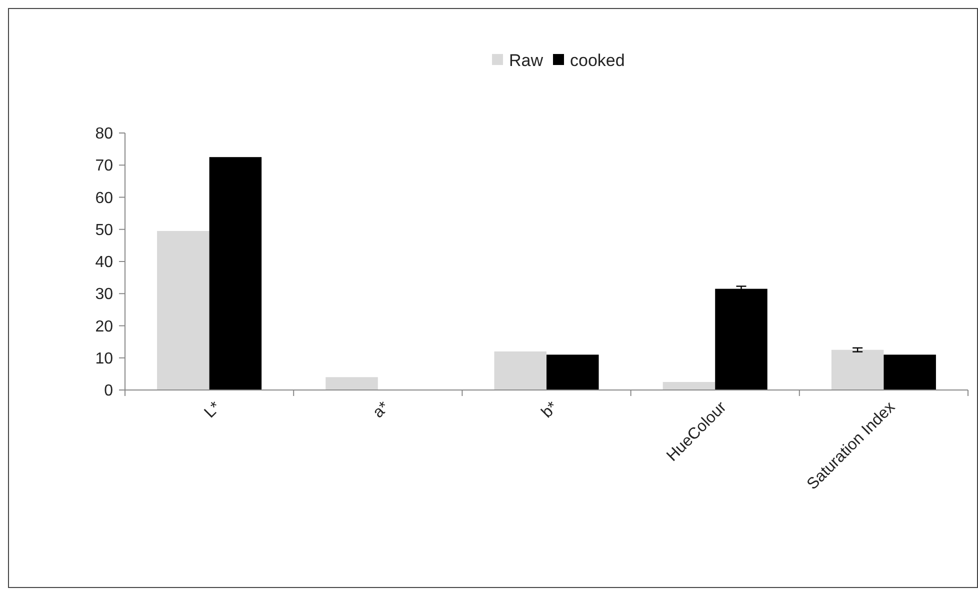 The height and width of the screenshot is (589, 978). I want to click on y-tick-label: 10, so click(104, 359).